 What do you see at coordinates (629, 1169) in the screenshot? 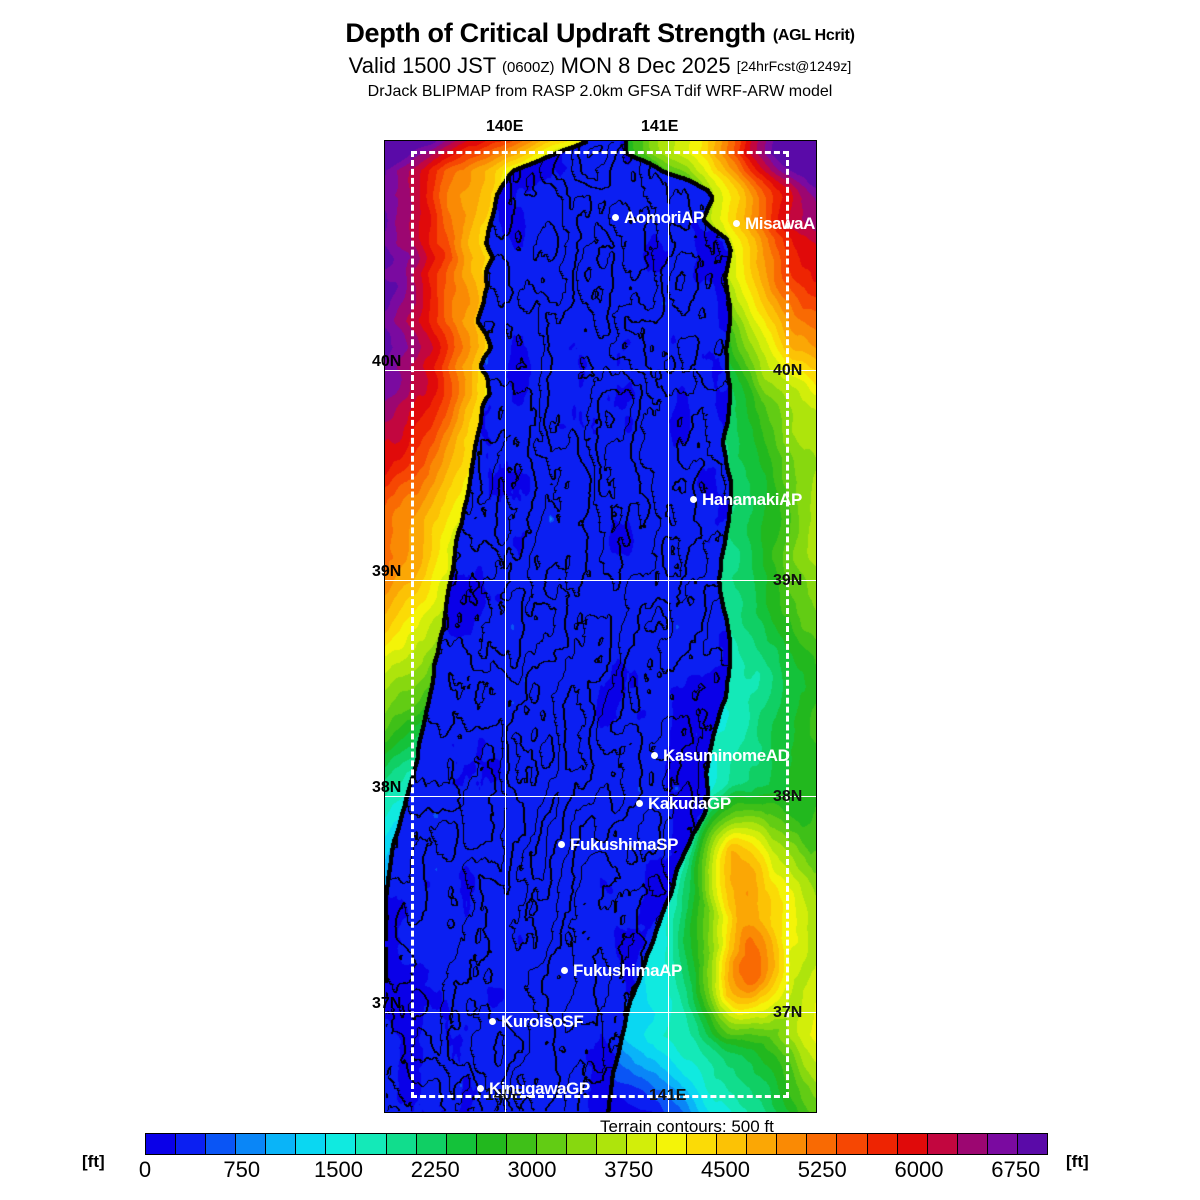
I see `colorbar-tick-3750: 3750` at bounding box center [629, 1169].